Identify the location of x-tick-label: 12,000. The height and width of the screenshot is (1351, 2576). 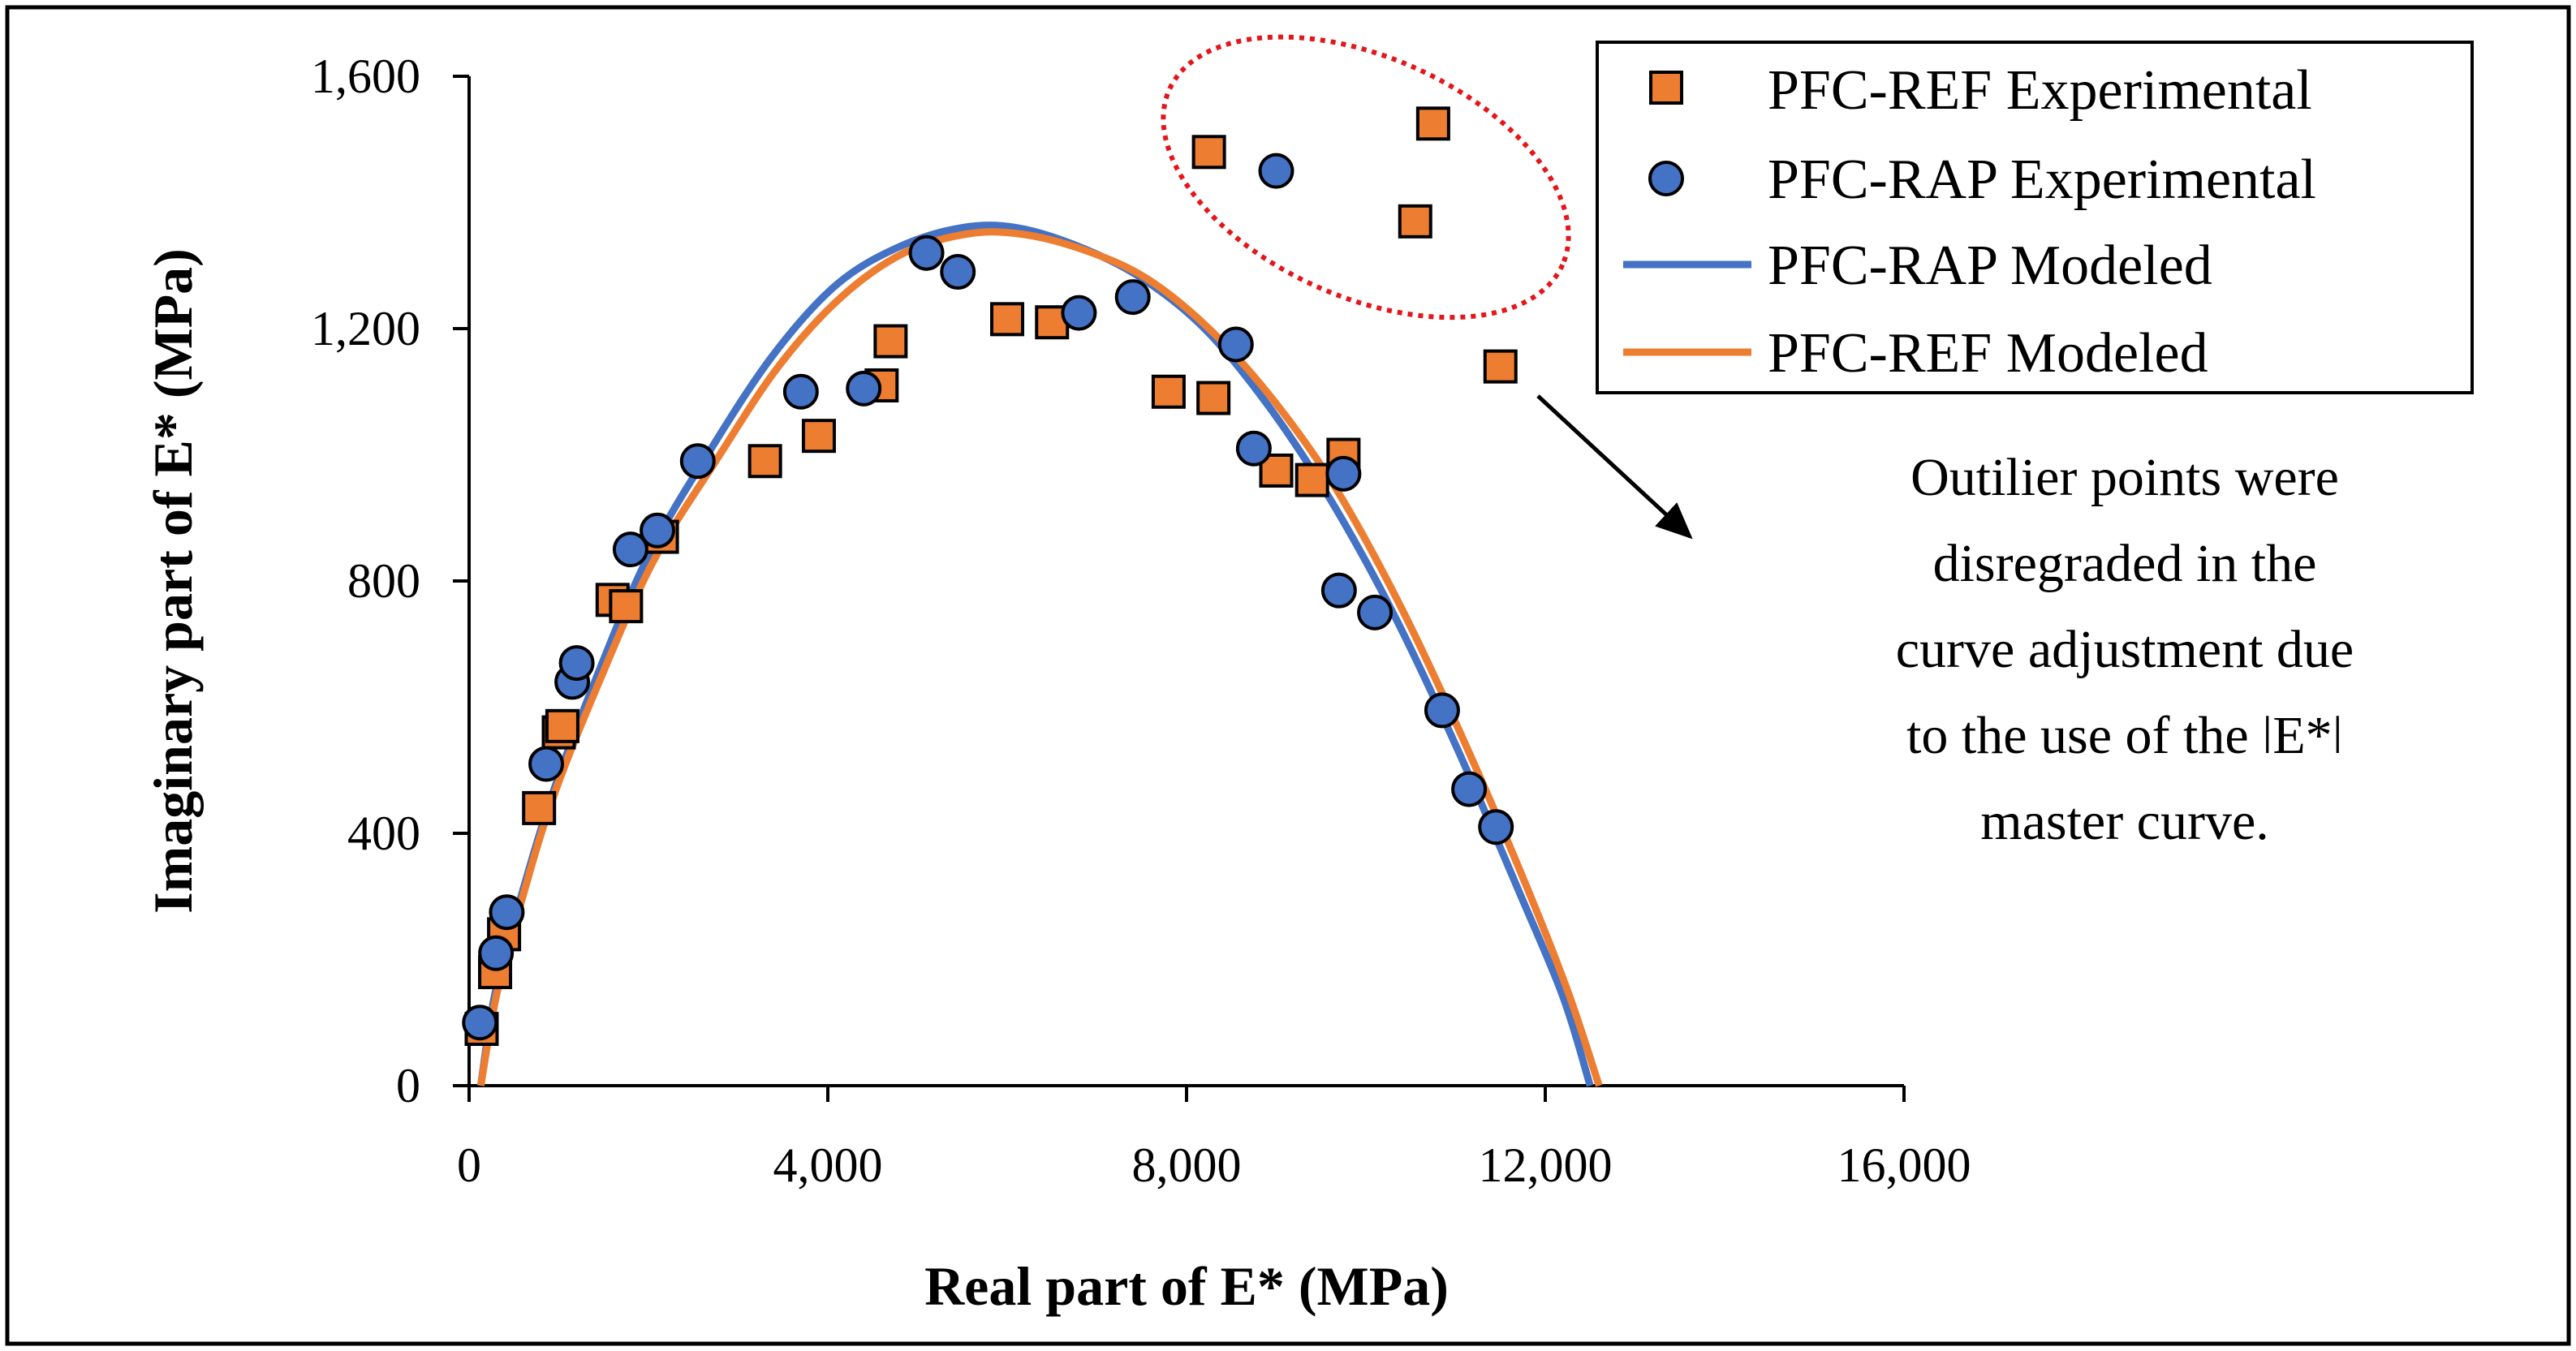
(1546, 1165).